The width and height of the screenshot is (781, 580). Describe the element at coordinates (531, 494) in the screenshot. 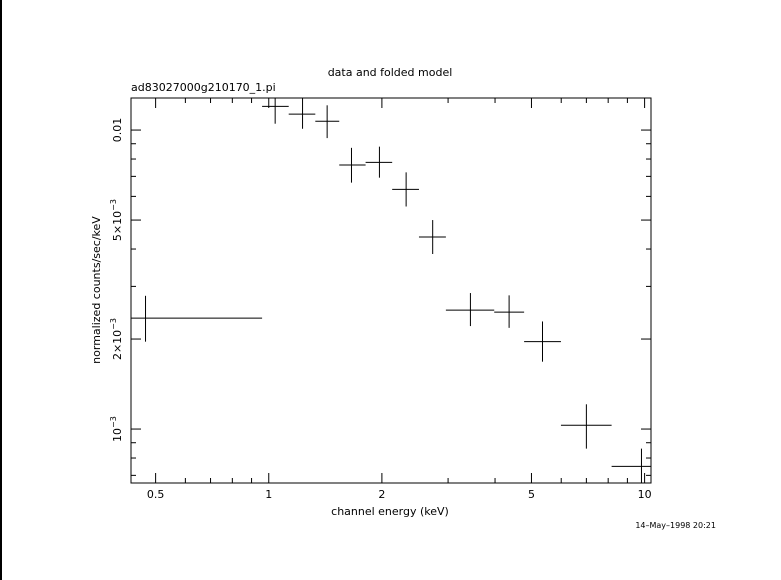

I see `x-tick-label: 5` at that location.